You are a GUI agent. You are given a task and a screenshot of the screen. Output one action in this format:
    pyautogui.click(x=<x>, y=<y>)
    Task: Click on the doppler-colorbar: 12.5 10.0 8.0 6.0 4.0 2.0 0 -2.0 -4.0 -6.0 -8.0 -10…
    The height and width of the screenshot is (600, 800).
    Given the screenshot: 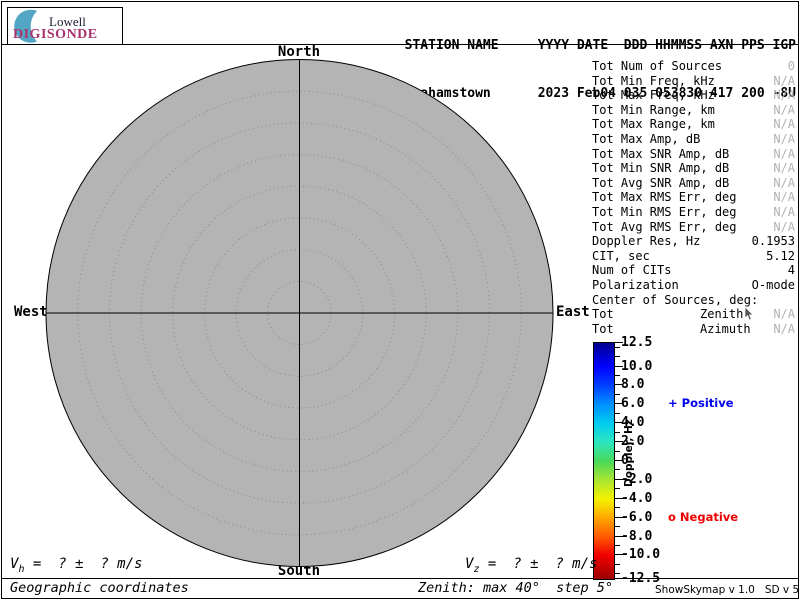 What is the action you would take?
    pyautogui.click(x=653, y=461)
    